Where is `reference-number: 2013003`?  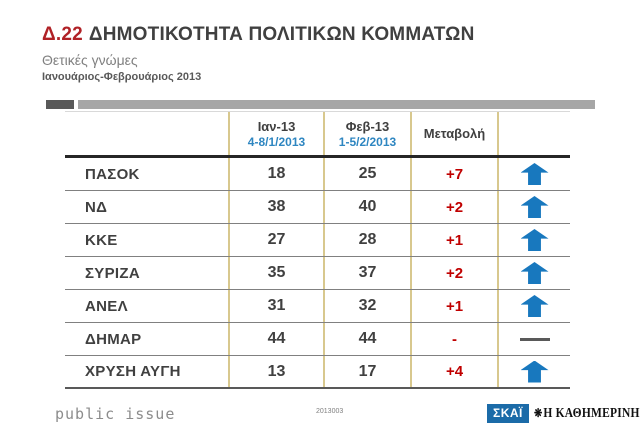
reference-number: 2013003 is located at coordinates (330, 411).